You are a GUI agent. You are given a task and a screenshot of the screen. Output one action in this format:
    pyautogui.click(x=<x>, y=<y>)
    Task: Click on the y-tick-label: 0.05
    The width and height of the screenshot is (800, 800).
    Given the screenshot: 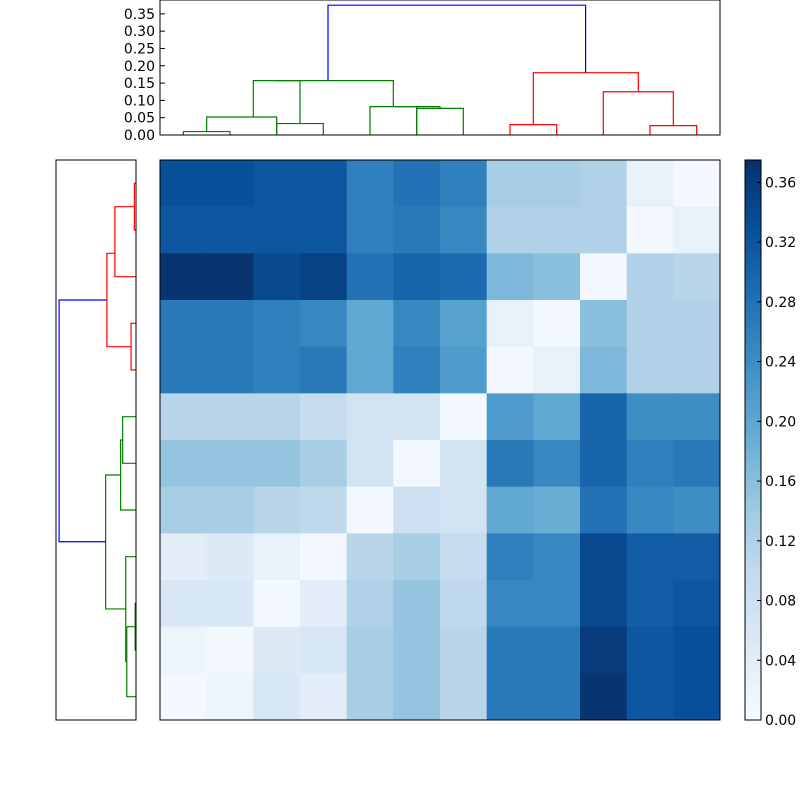 What is the action you would take?
    pyautogui.click(x=139, y=119)
    